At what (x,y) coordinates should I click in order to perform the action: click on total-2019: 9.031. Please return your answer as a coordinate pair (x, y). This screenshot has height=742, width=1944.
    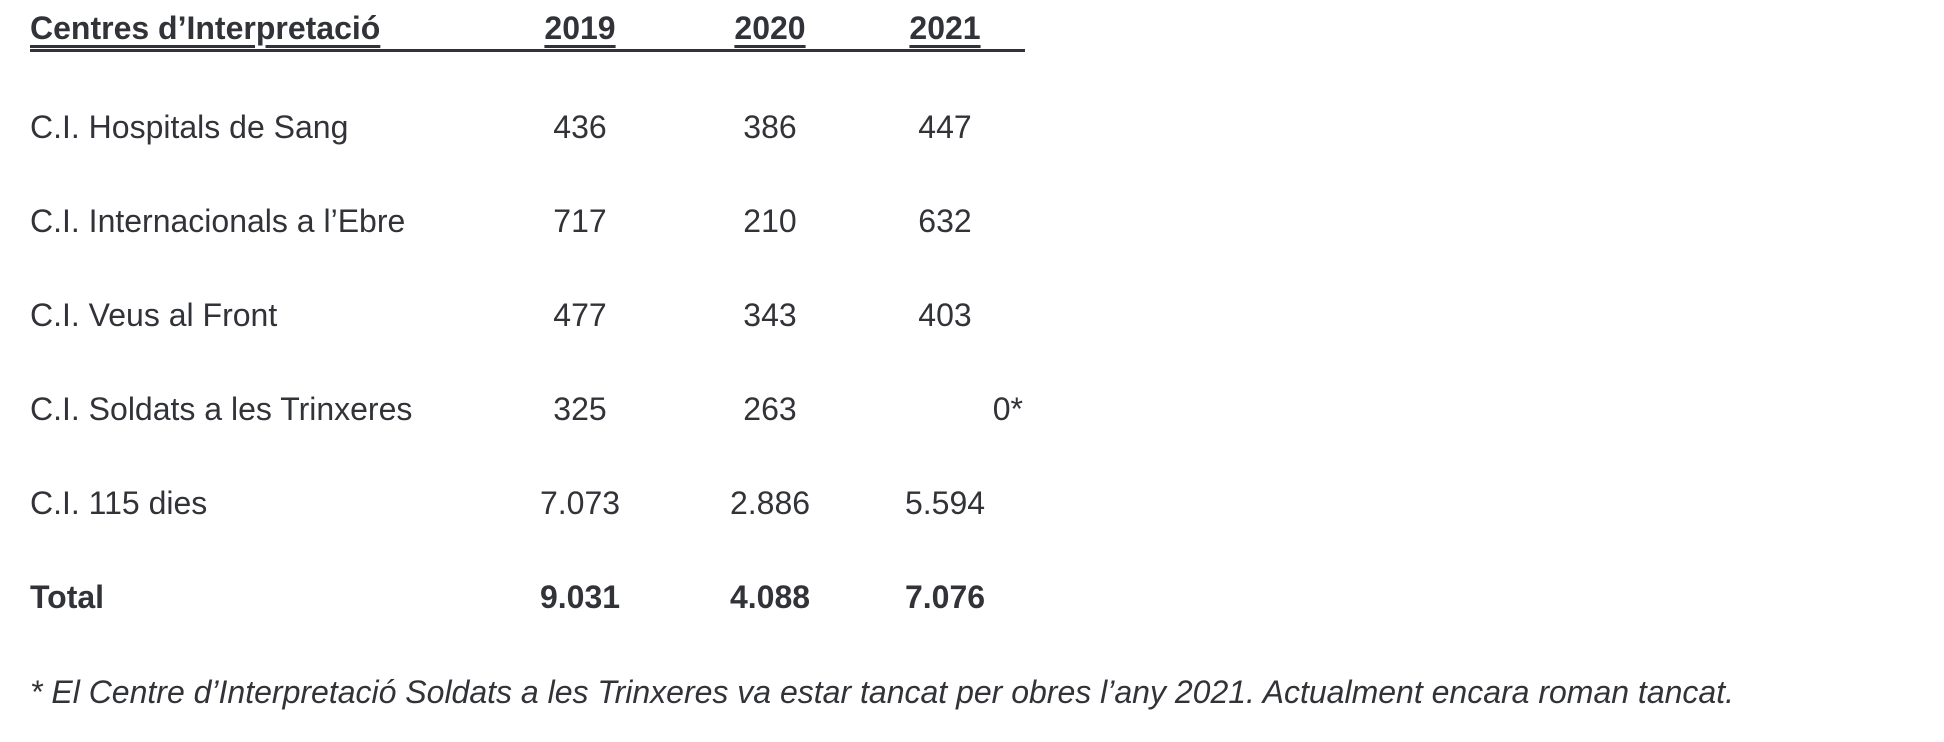
    Looking at the image, I should click on (580, 596).